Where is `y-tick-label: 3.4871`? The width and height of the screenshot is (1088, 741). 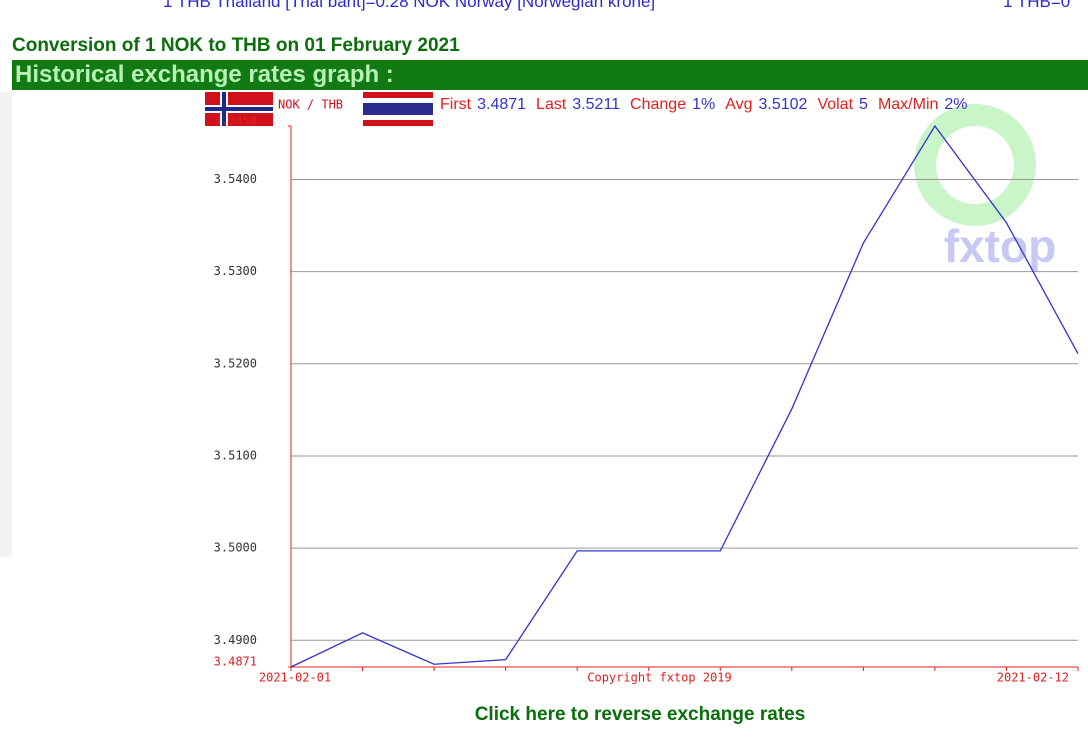
y-tick-label: 3.4871 is located at coordinates (235, 662).